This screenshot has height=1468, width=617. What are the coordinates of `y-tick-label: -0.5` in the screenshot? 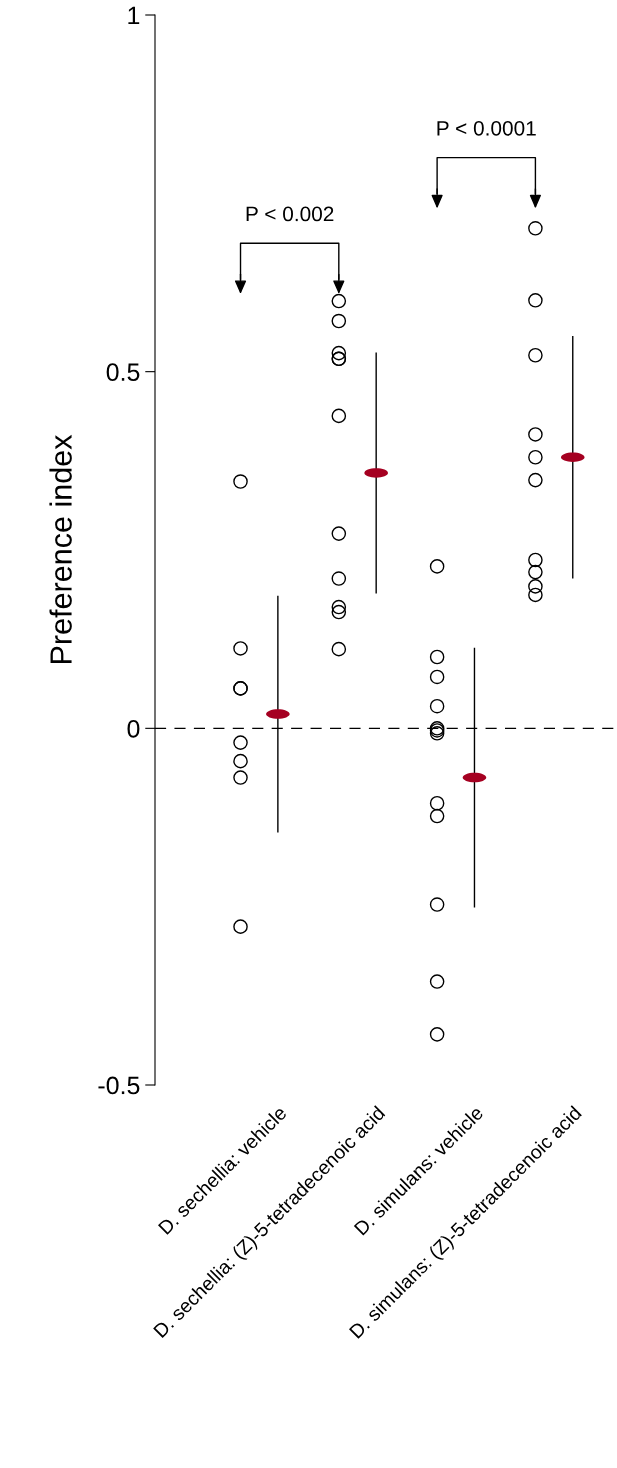 It's located at (119, 1085).